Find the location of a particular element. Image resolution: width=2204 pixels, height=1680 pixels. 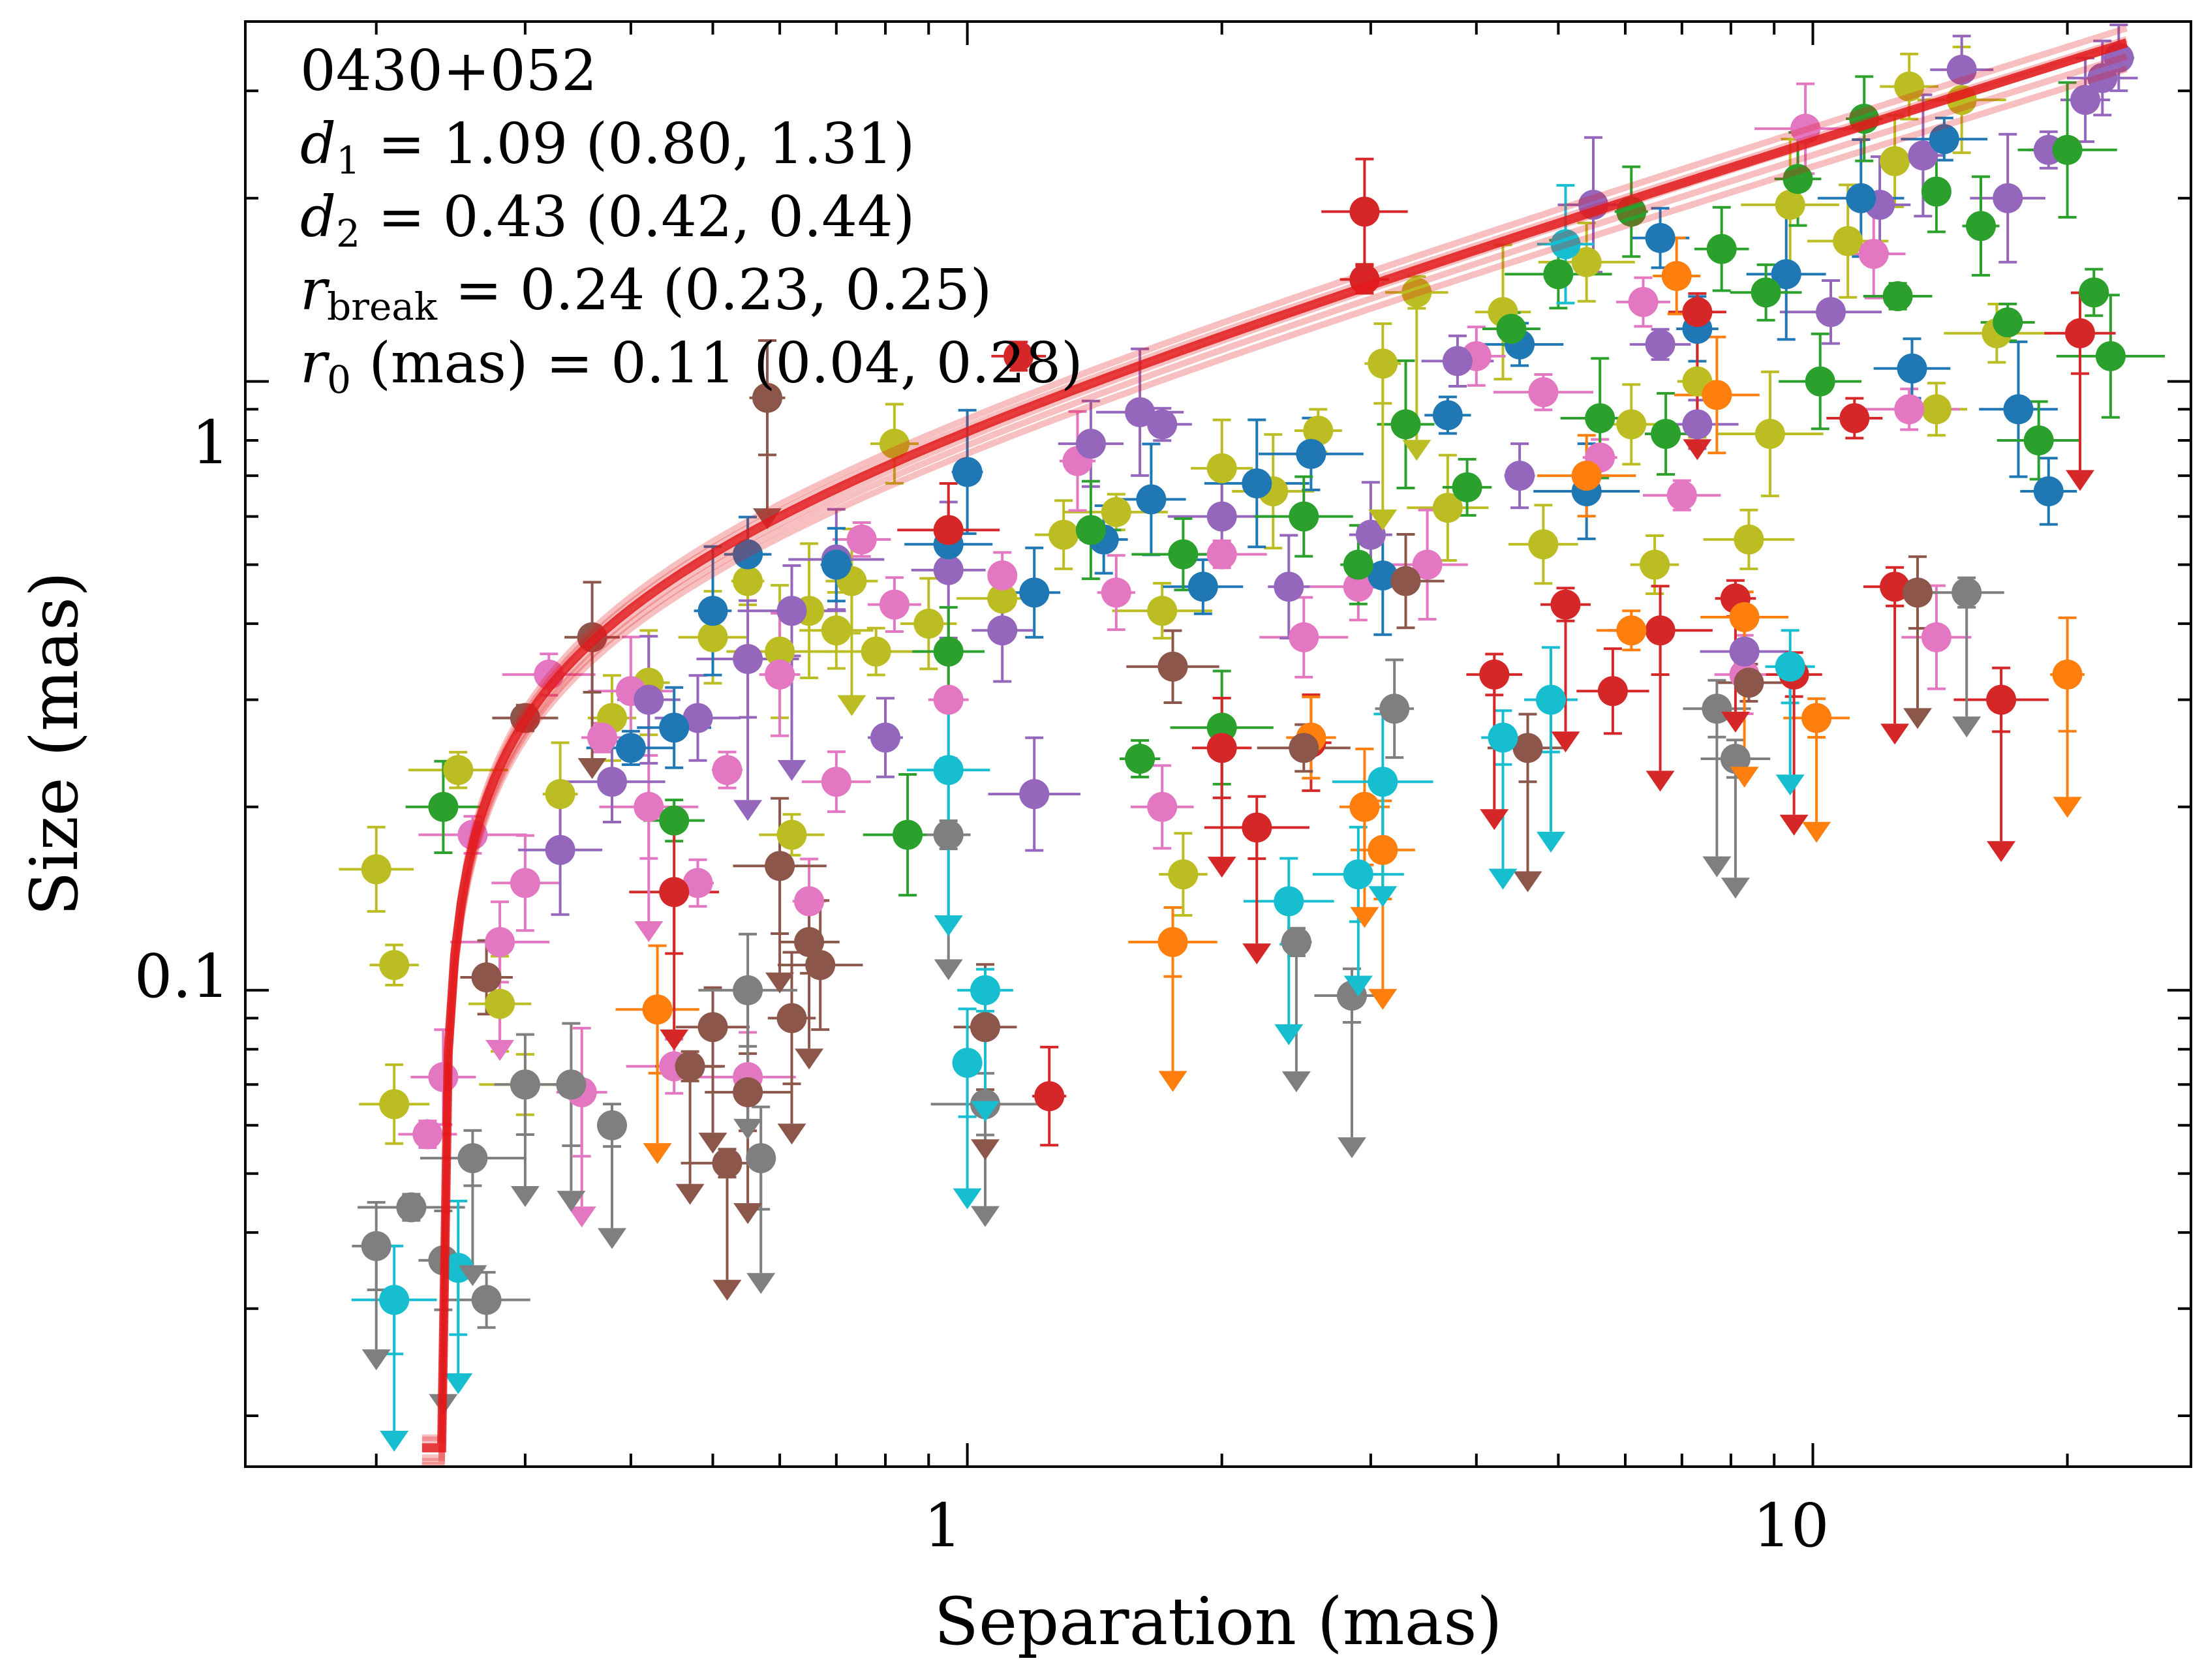

x-axis-label: Separation (mas) is located at coordinates (1218, 1622).